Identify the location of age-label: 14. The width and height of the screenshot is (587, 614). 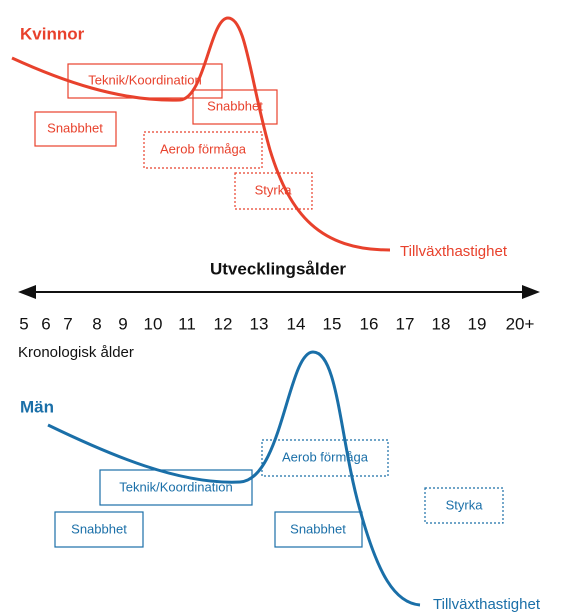
(296, 323).